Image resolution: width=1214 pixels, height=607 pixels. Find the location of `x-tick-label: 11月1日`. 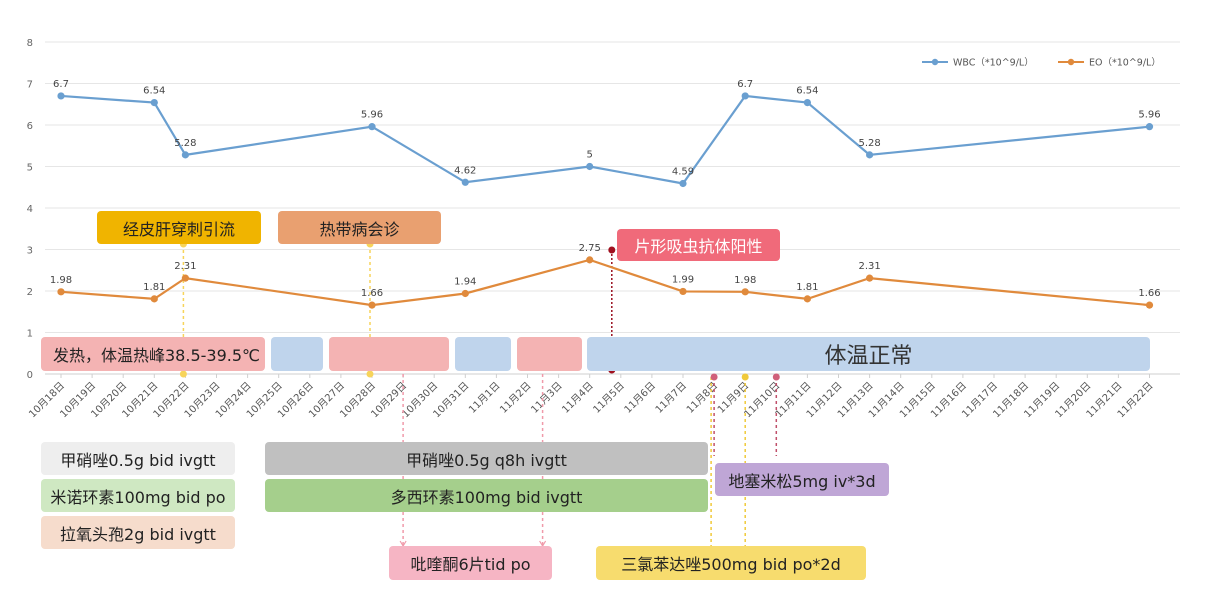

x-tick-label: 11月1日 is located at coordinates (484, 398).